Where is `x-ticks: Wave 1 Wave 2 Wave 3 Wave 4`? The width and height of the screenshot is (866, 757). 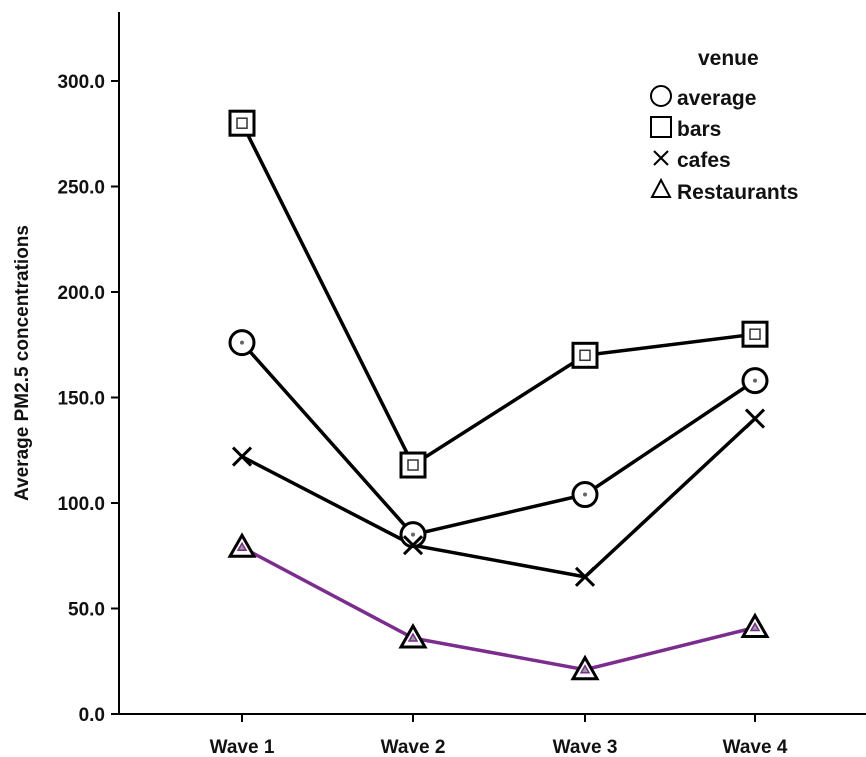
x-ticks: Wave 1 Wave 2 Wave 3 Wave 4 is located at coordinates (499, 735).